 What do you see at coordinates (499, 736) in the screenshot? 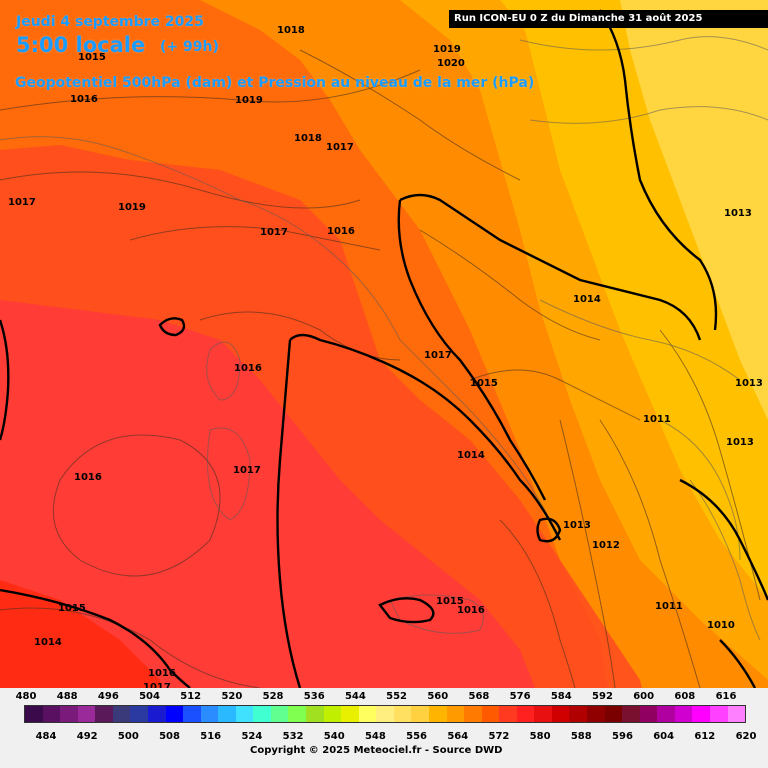
I see `legend-tick-label: 572` at bounding box center [499, 736].